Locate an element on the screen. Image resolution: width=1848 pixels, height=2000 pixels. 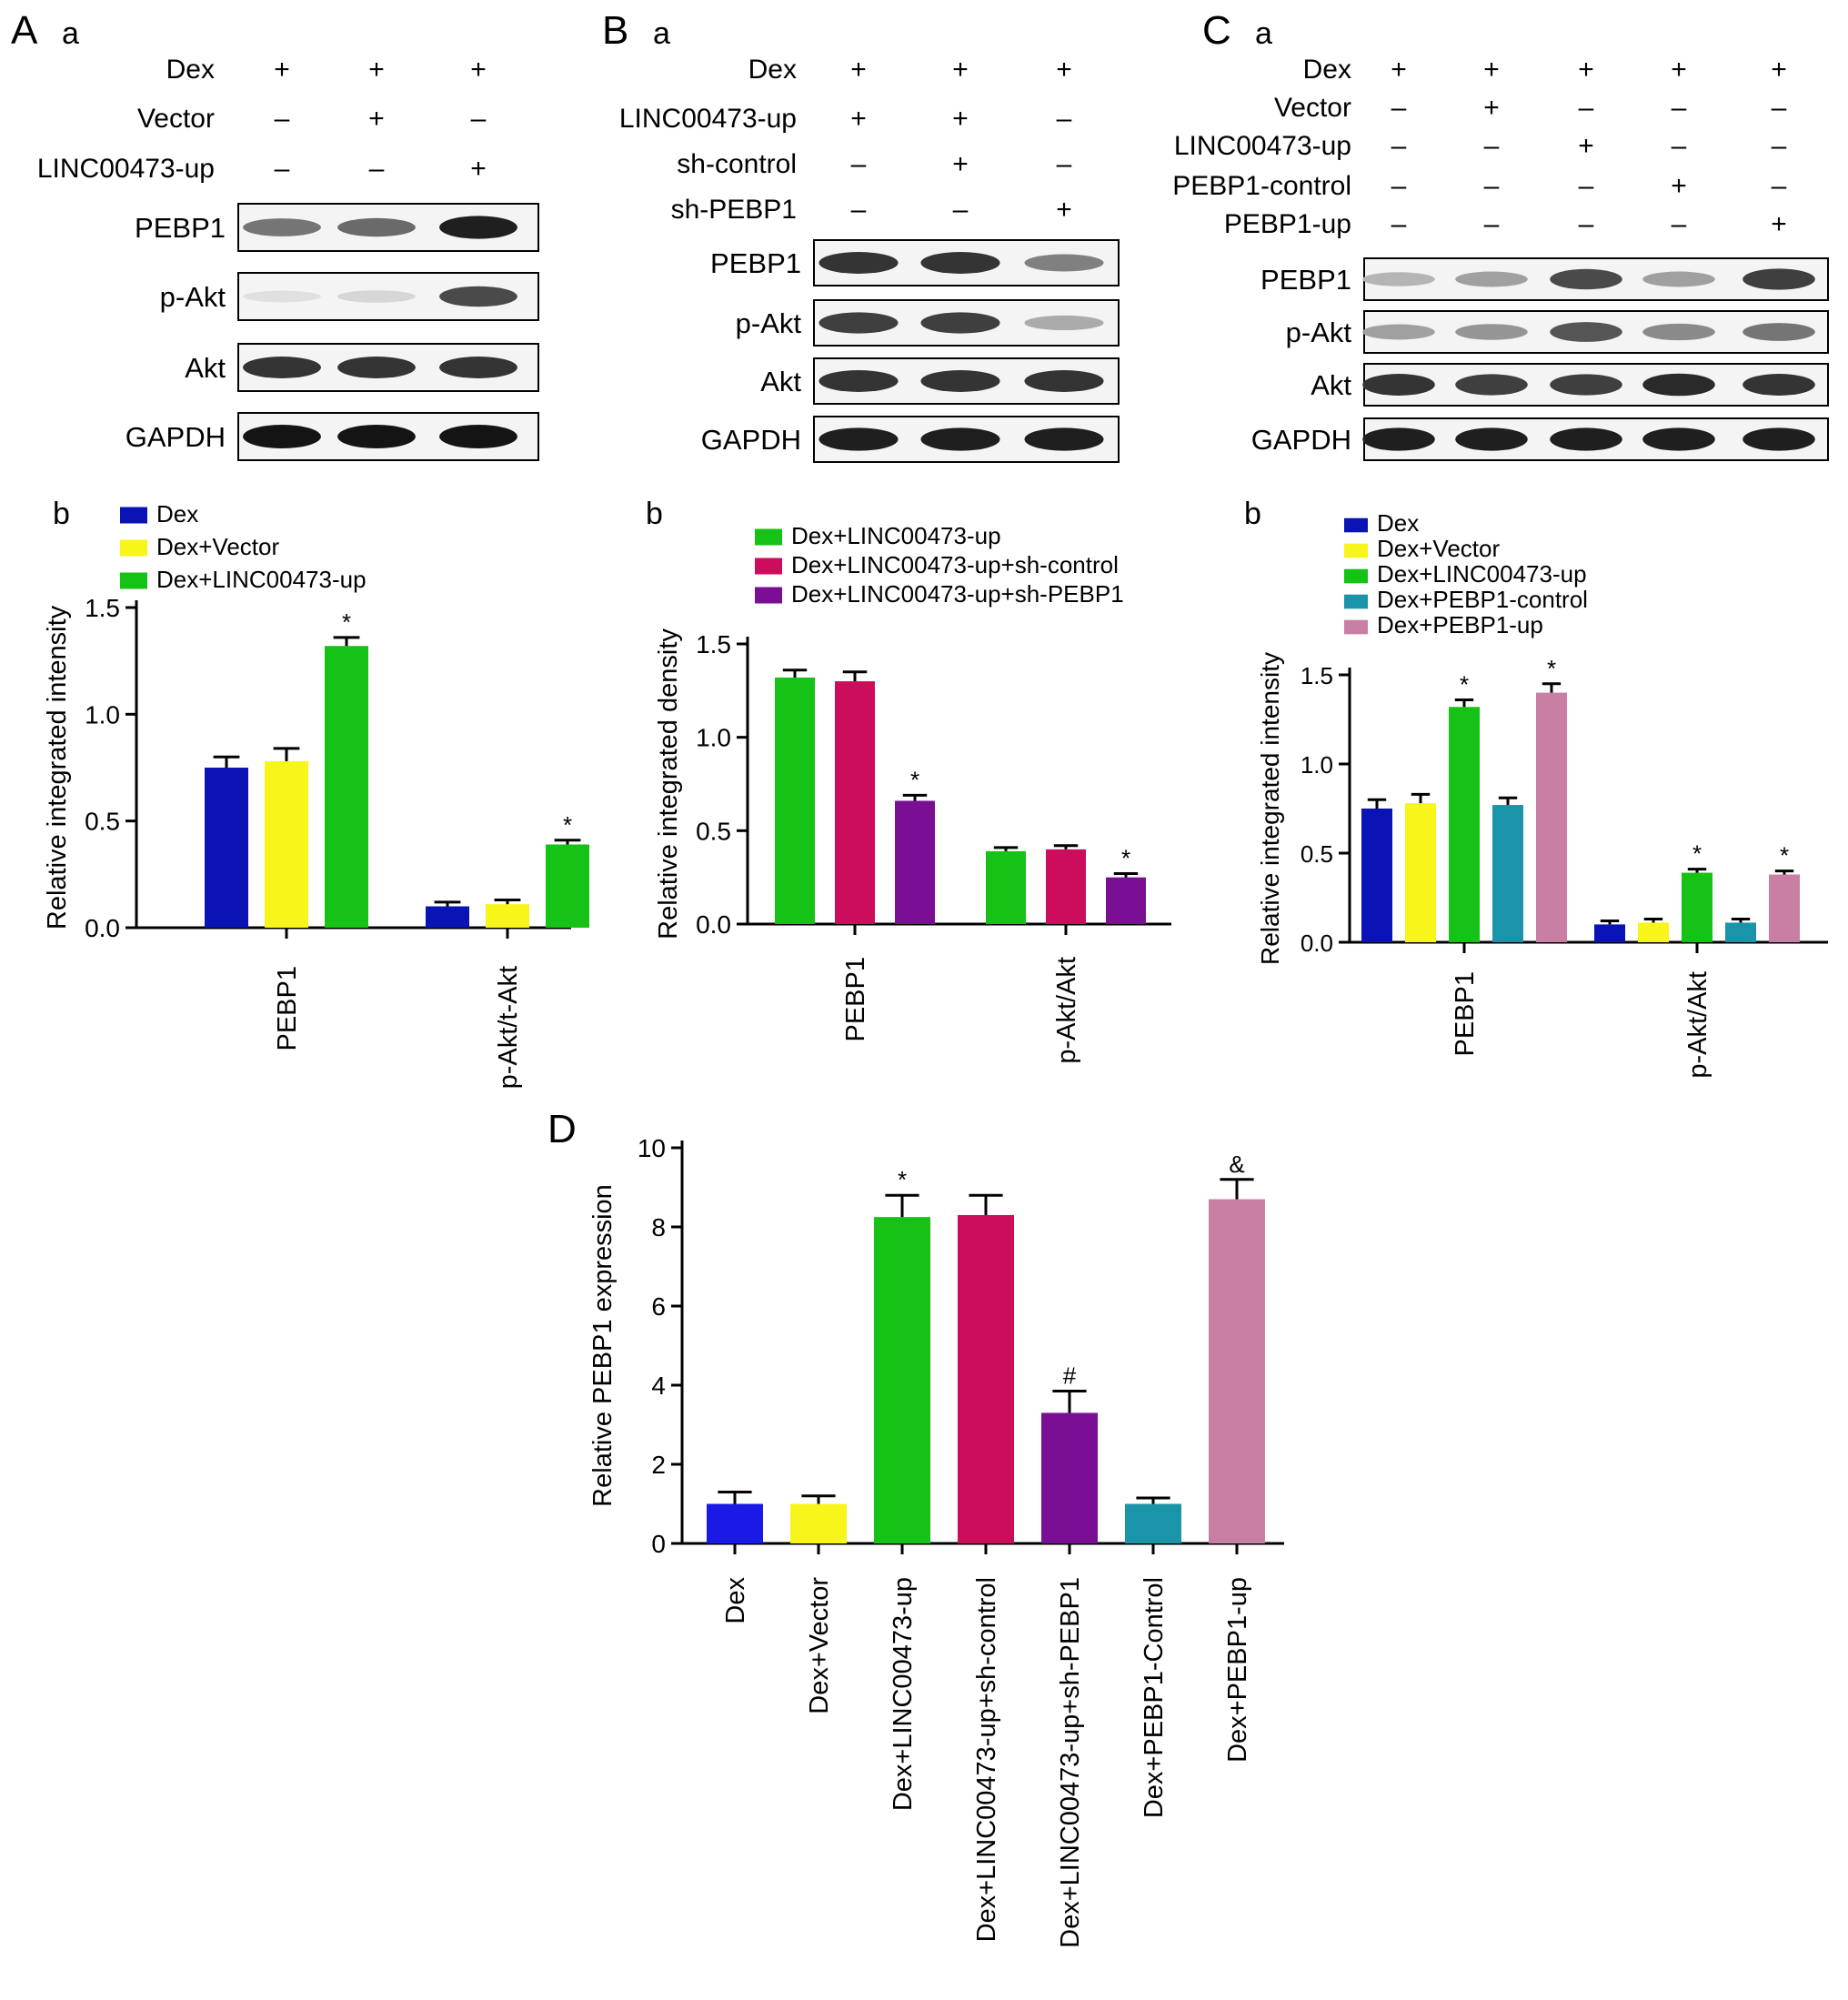
condition-label: sh-PEBP1 is located at coordinates (734, 210).